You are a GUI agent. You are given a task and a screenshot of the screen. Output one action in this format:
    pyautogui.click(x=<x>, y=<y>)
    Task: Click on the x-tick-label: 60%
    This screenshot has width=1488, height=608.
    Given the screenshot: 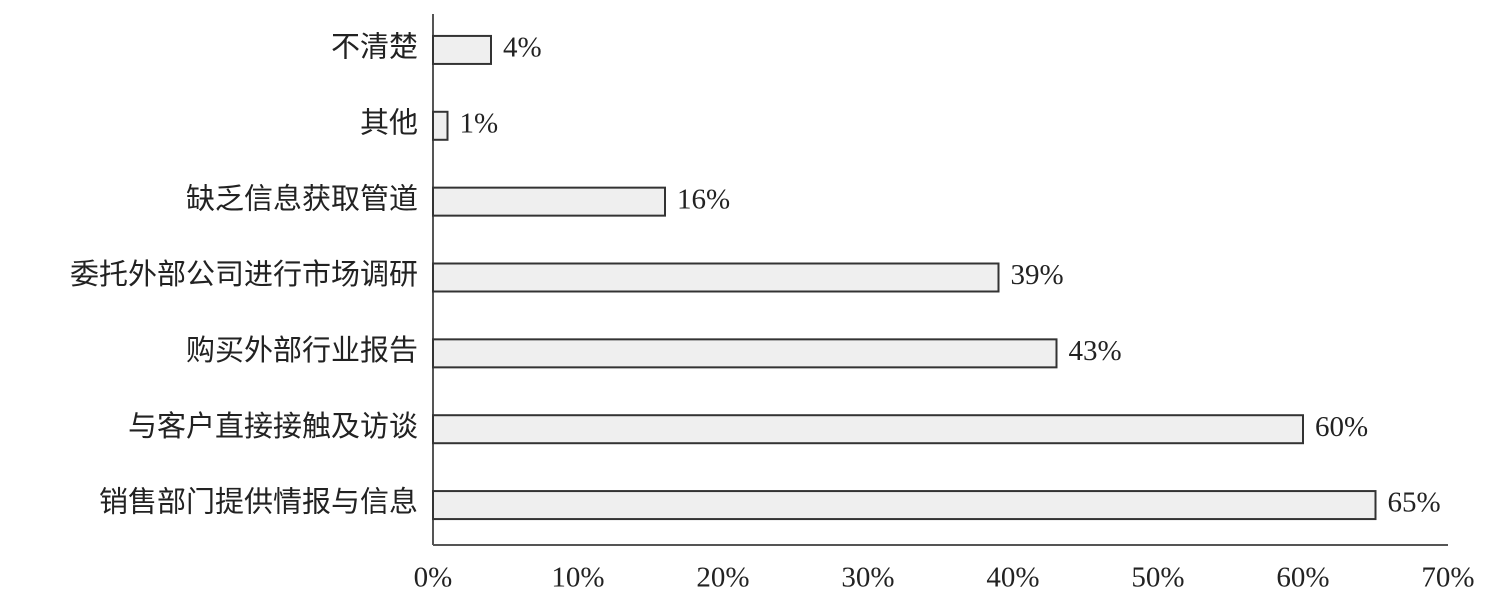 What is the action you would take?
    pyautogui.click(x=1302, y=578)
    